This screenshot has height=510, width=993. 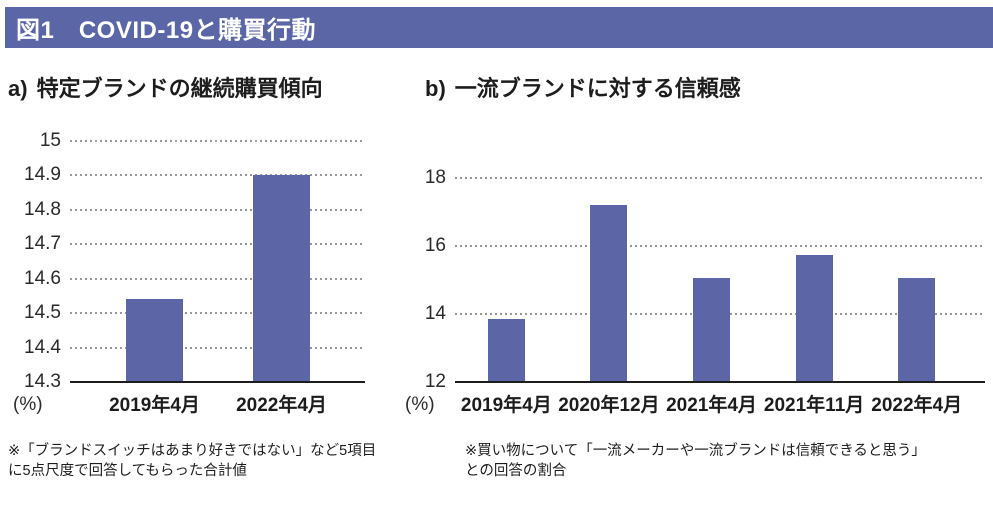 What do you see at coordinates (695, 451) in the screenshot?
I see `footnote-line: ※買い物について「一流メーカーや一流ブランドは信頼できると思う」` at bounding box center [695, 451].